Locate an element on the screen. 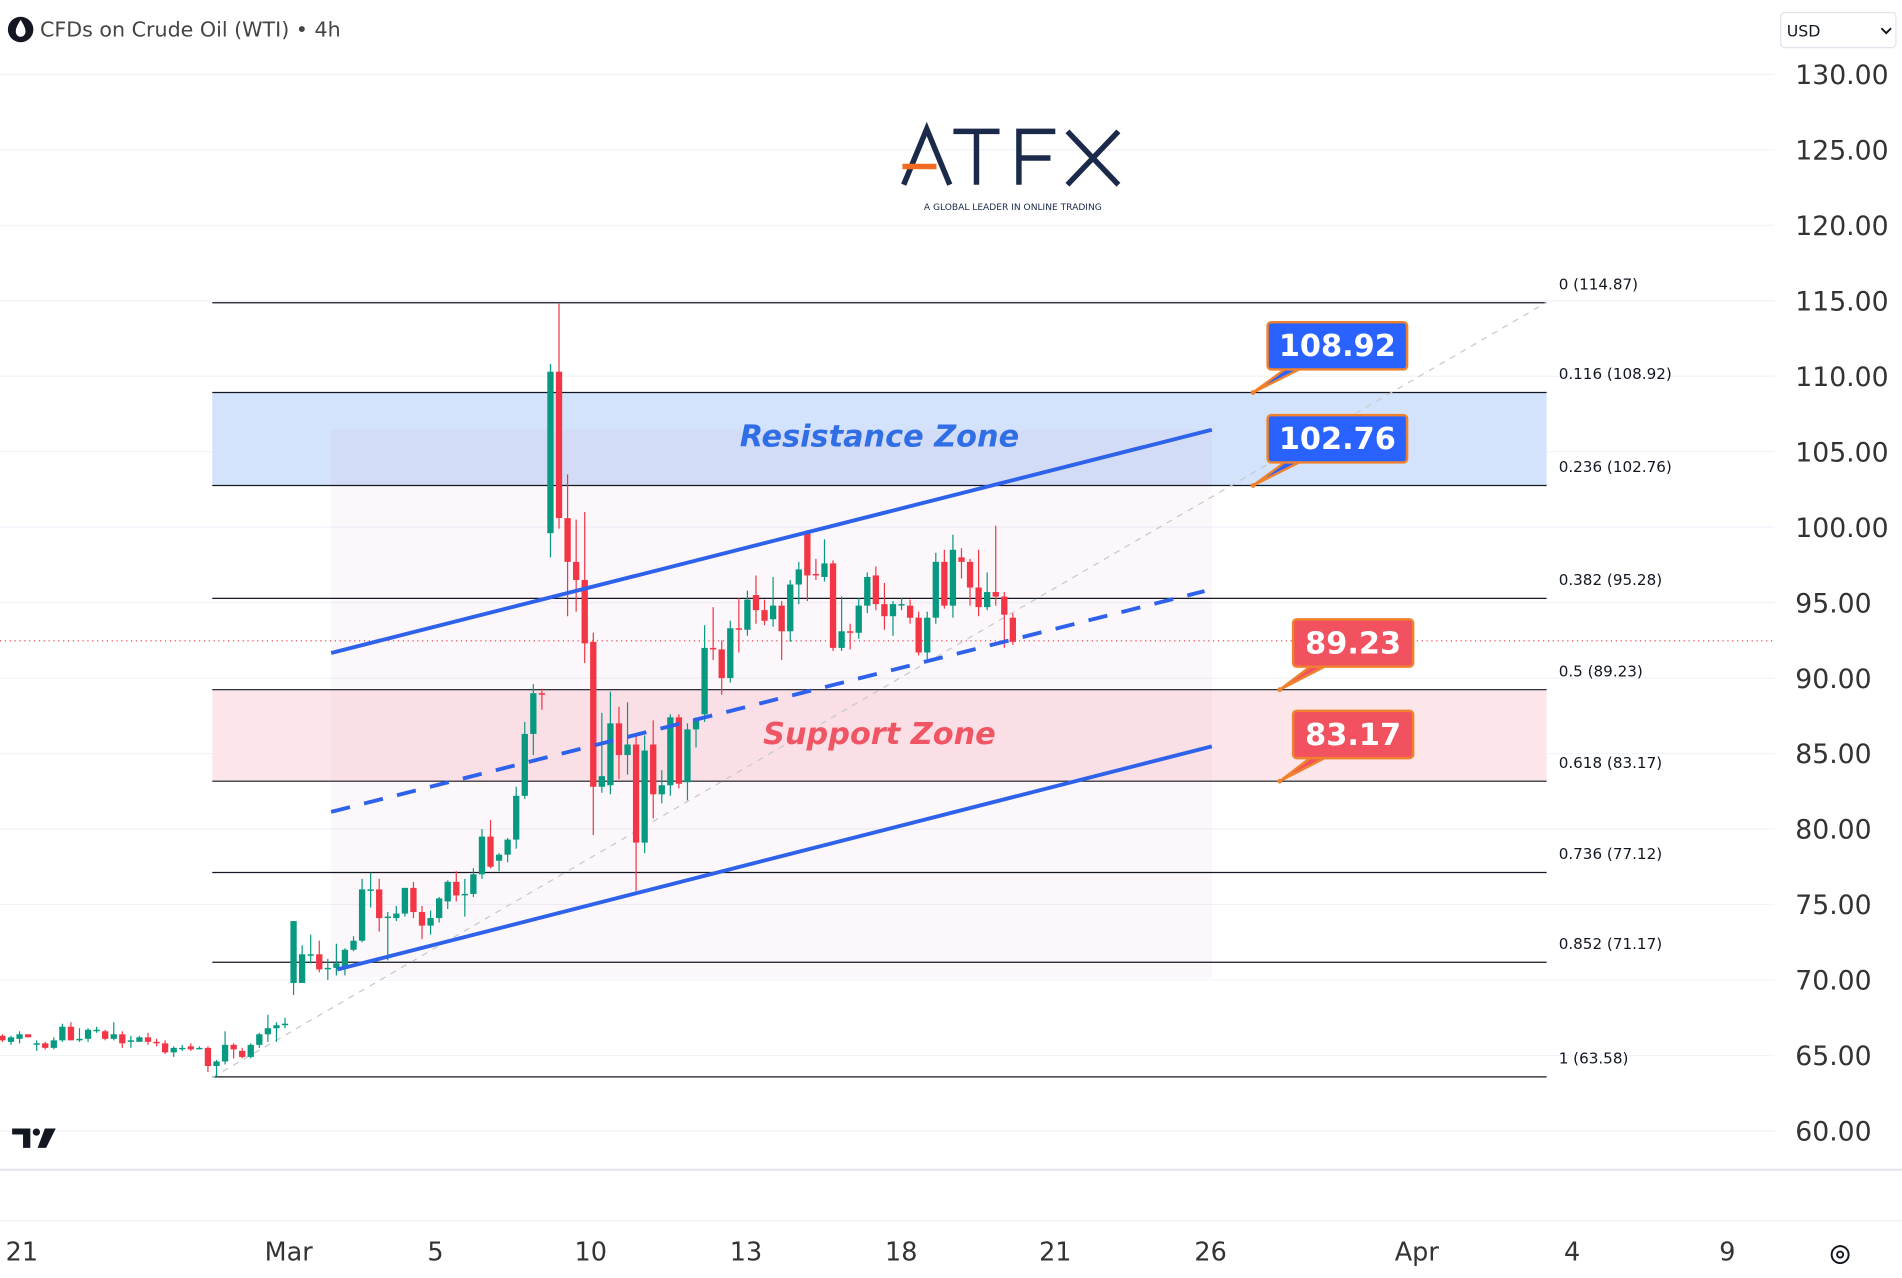  price-callout: 89.23 is located at coordinates (1346, 655).